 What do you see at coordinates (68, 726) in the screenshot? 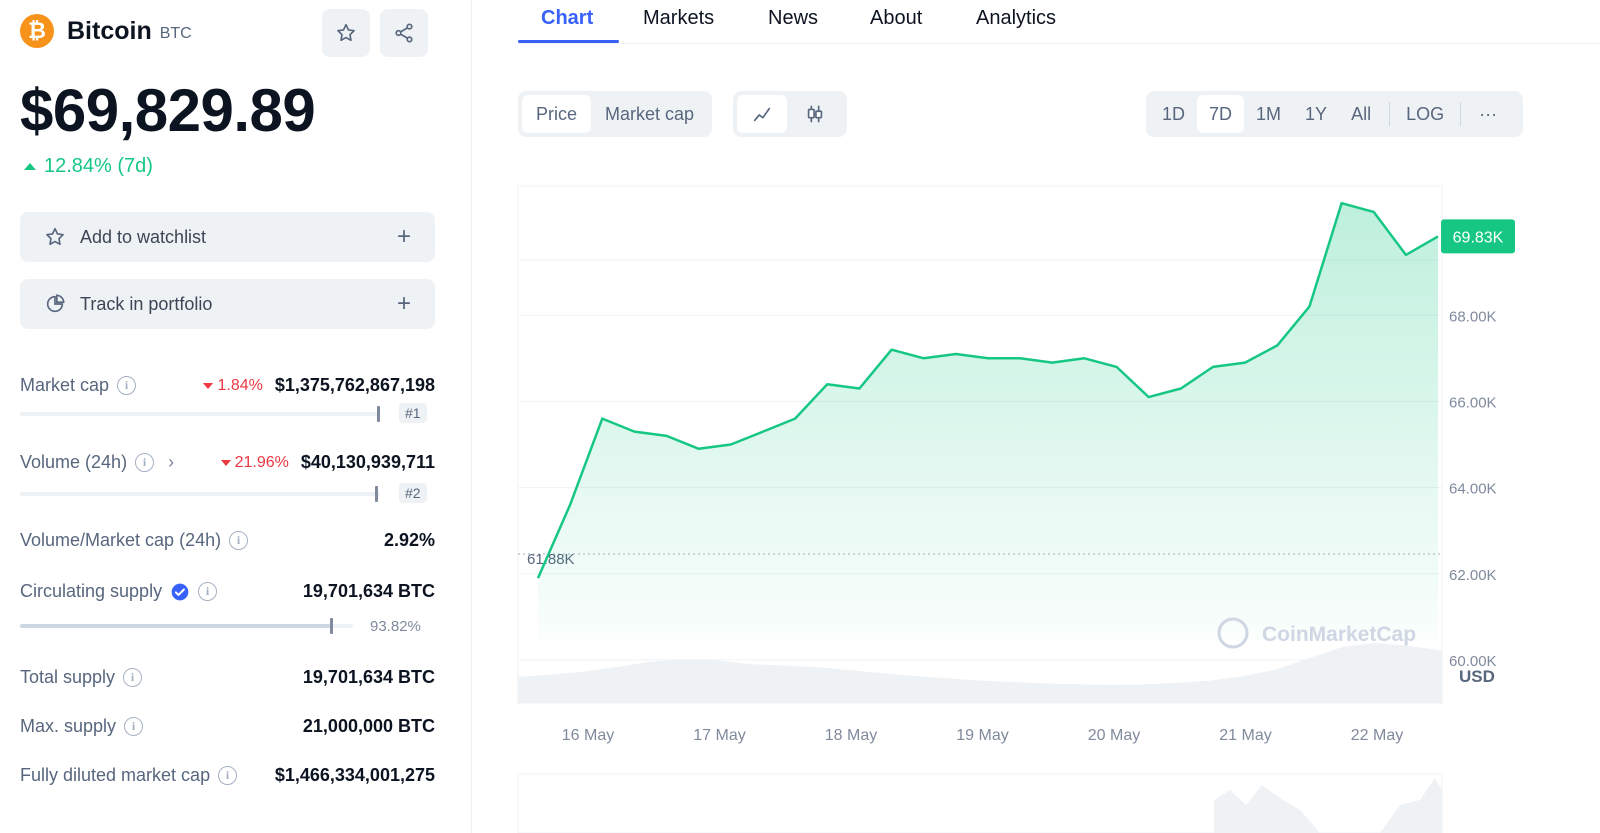
I see `max-supply-label: Max. supply` at bounding box center [68, 726].